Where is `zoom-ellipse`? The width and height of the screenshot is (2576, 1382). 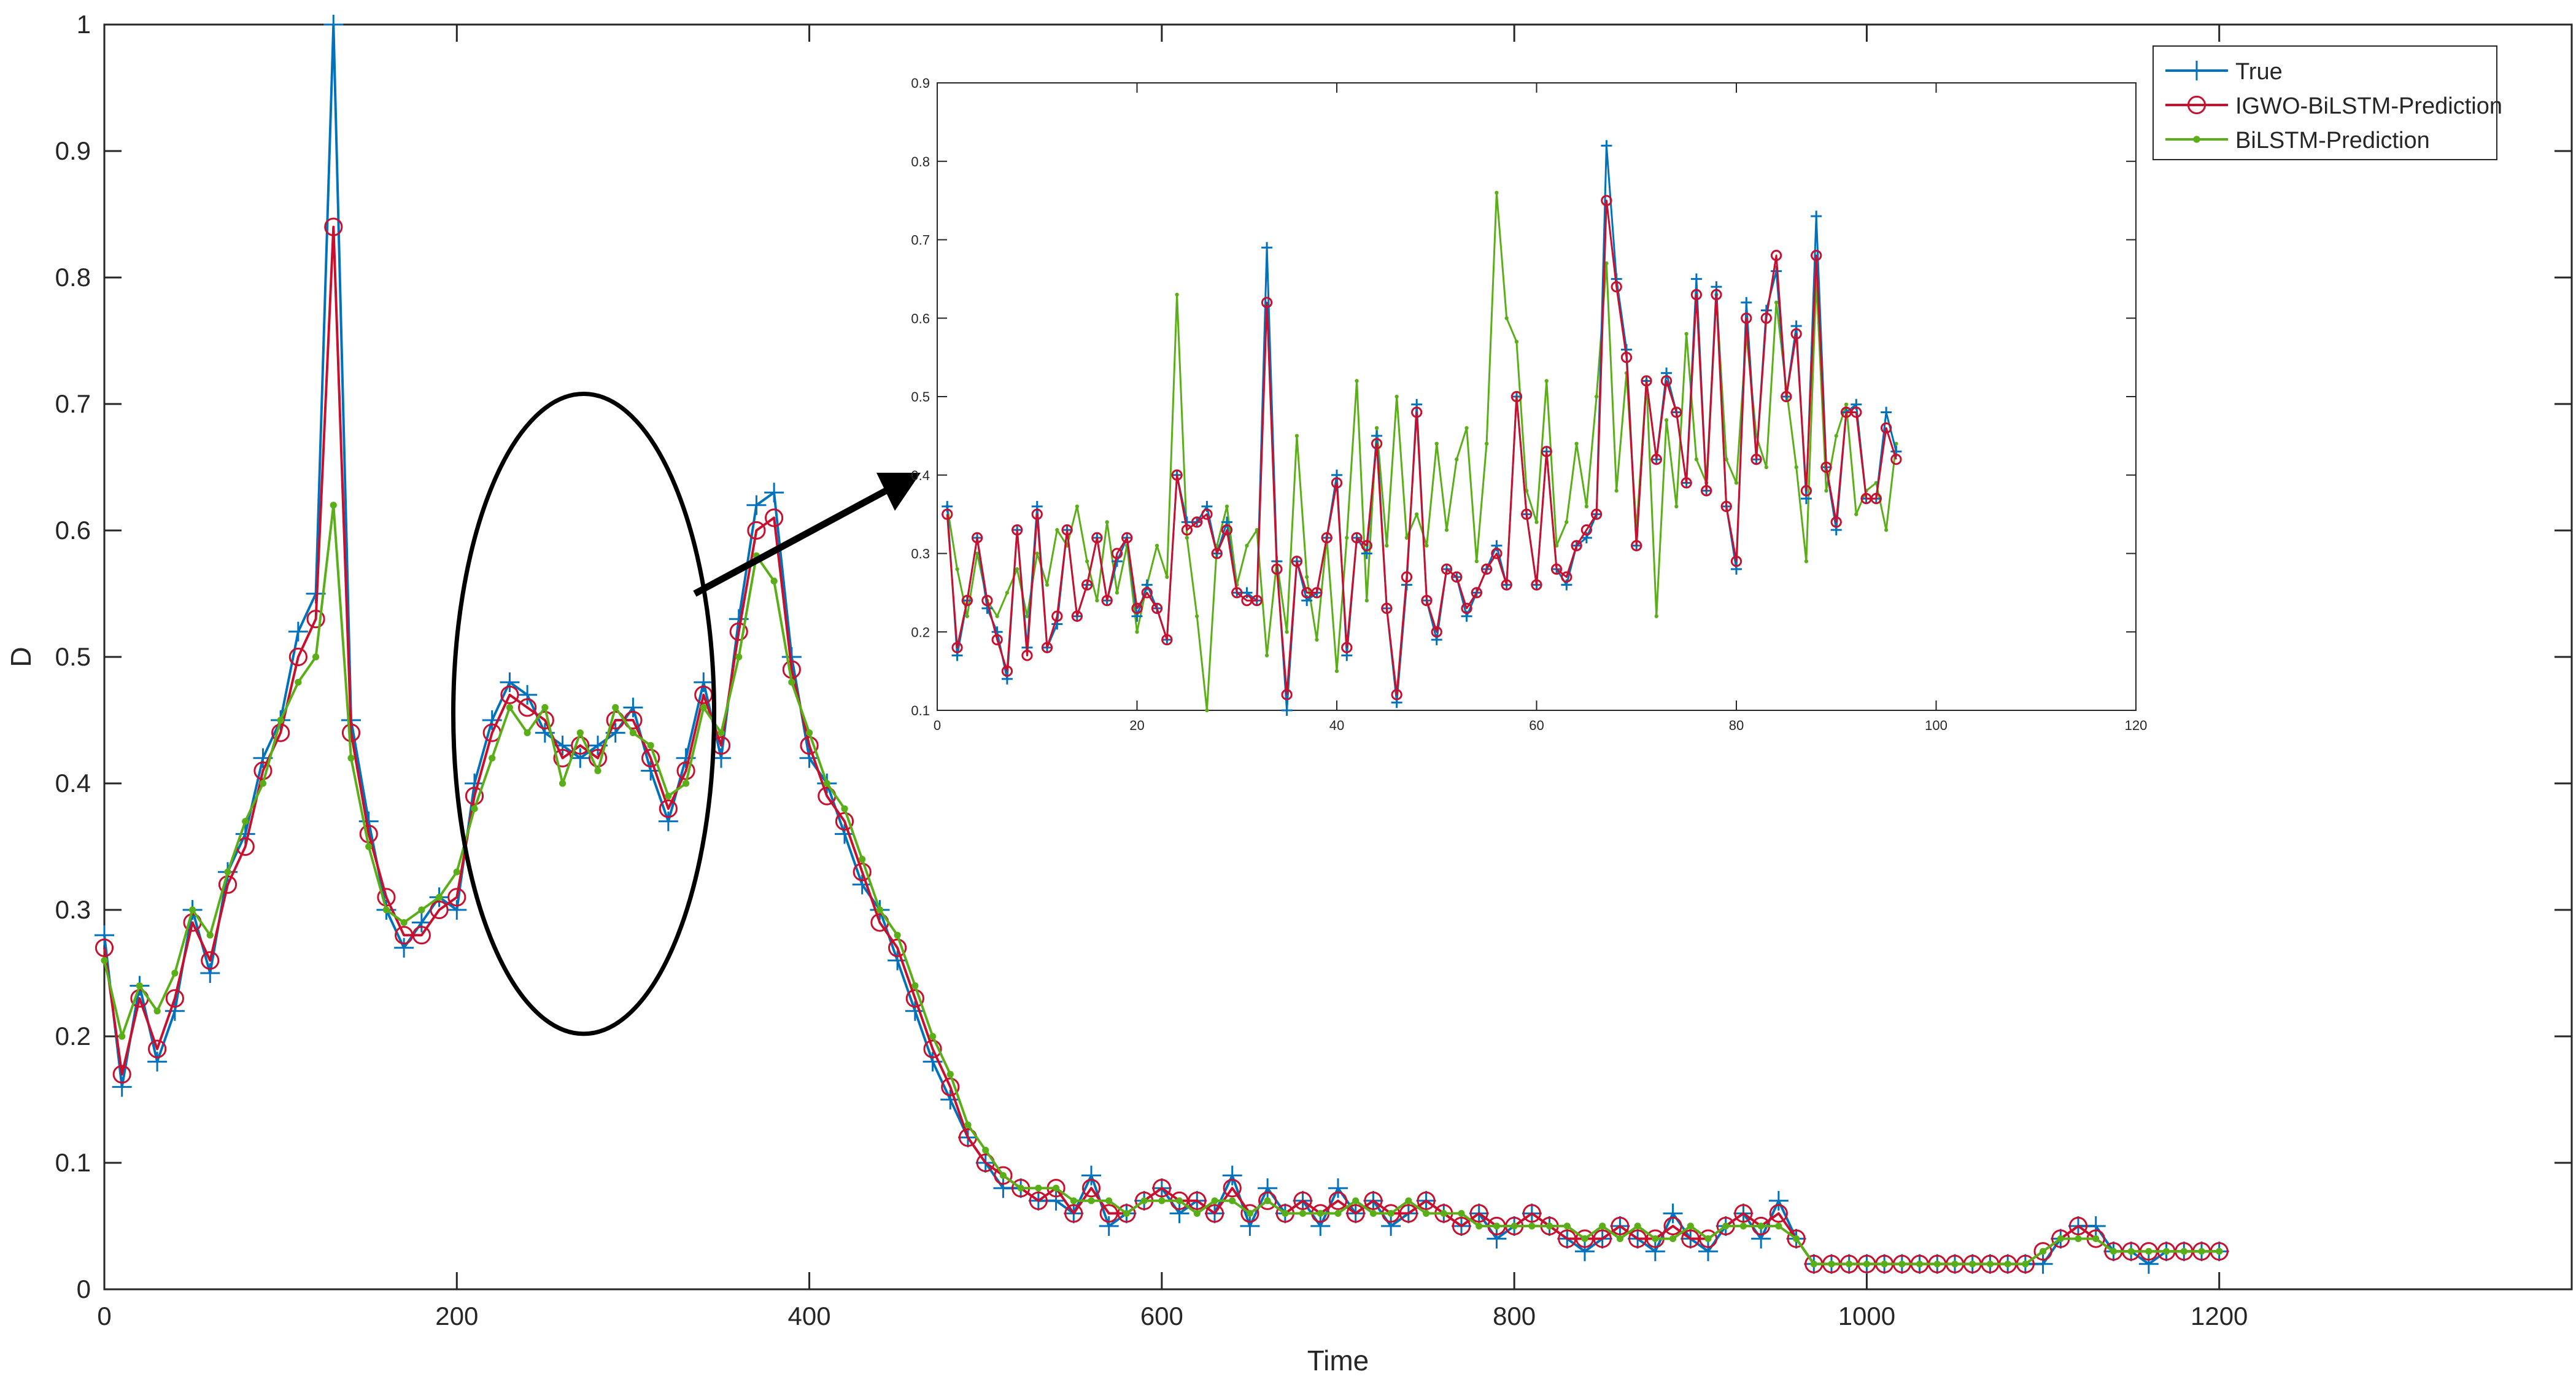 zoom-ellipse is located at coordinates (584, 714).